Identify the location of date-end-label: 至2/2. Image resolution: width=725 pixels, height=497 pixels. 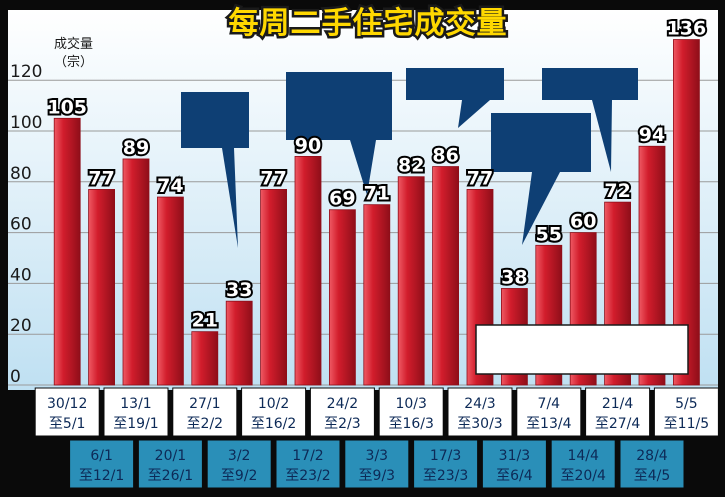
(205, 424).